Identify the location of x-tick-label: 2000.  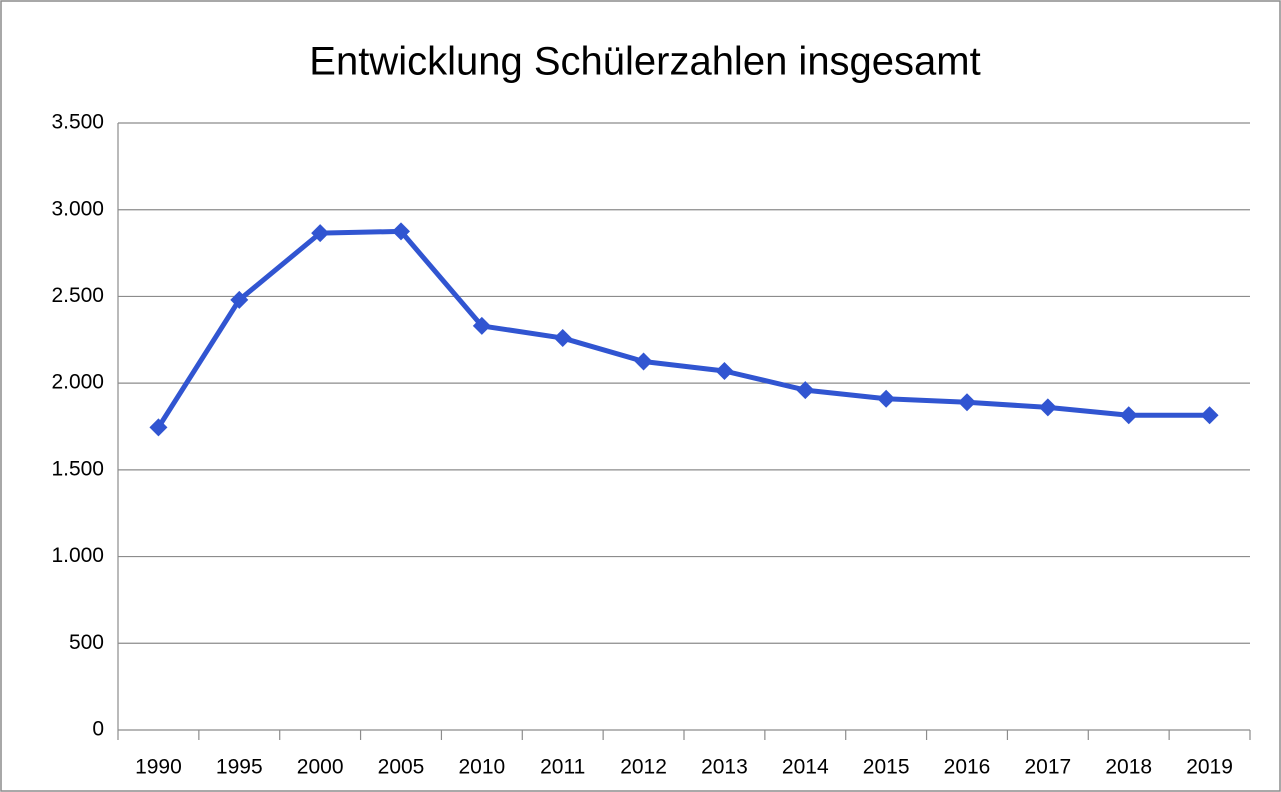
(320, 767).